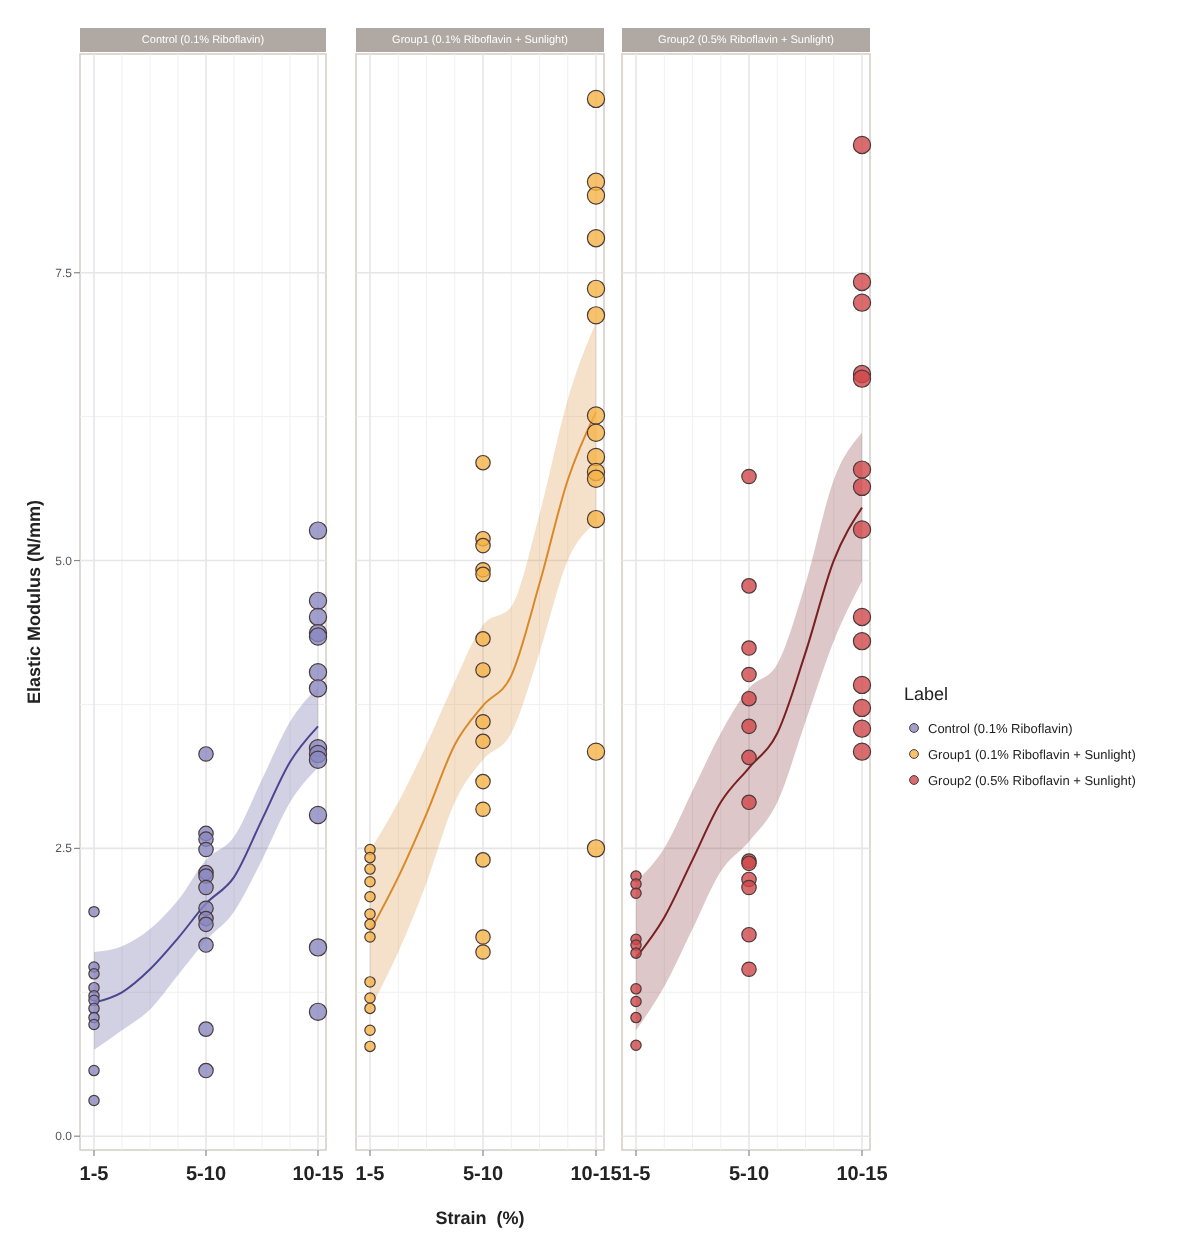 This screenshot has width=1190, height=1234. I want to click on x-axis-title: Strain (%), so click(480, 1218).